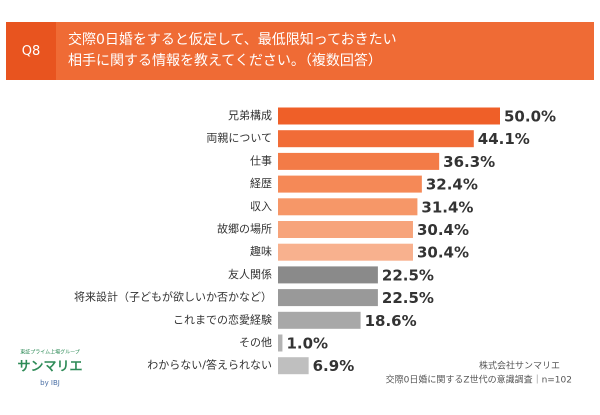 This screenshot has width=600, height=415. Describe the element at coordinates (261, 251) in the screenshot. I see `category-label: 趣味` at that location.